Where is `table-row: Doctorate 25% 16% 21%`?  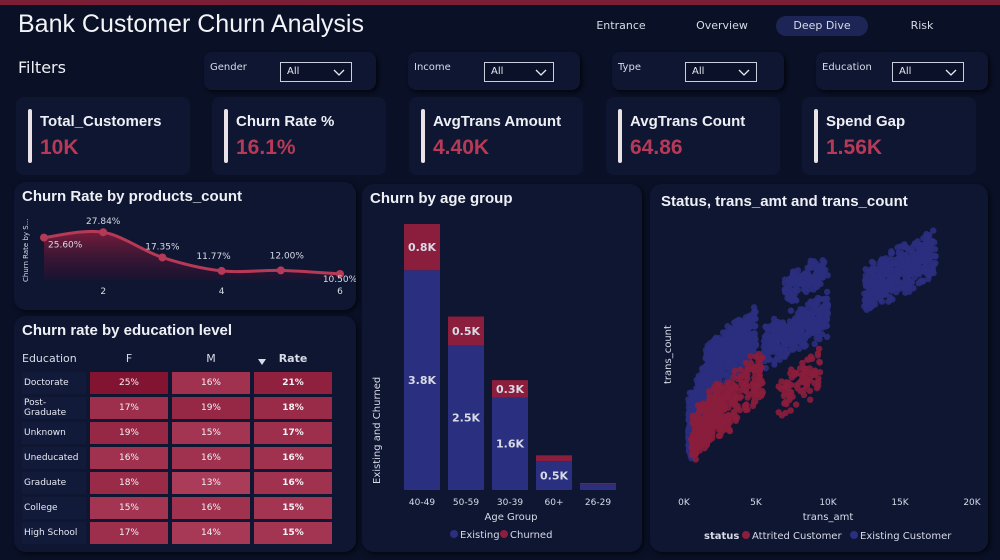
table-row: Doctorate 25% 16% 21% is located at coordinates (177, 383).